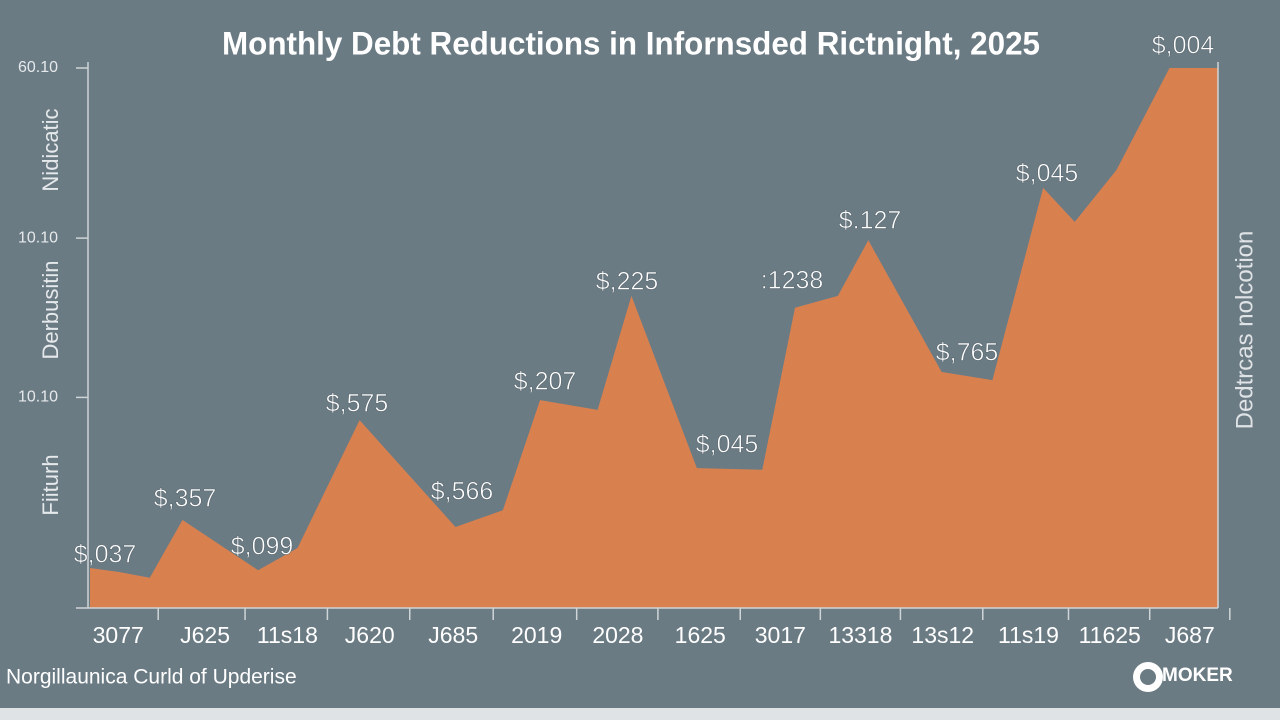 The height and width of the screenshot is (720, 1280). What do you see at coordinates (287, 635) in the screenshot?
I see `x-tick-label: 11s18` at bounding box center [287, 635].